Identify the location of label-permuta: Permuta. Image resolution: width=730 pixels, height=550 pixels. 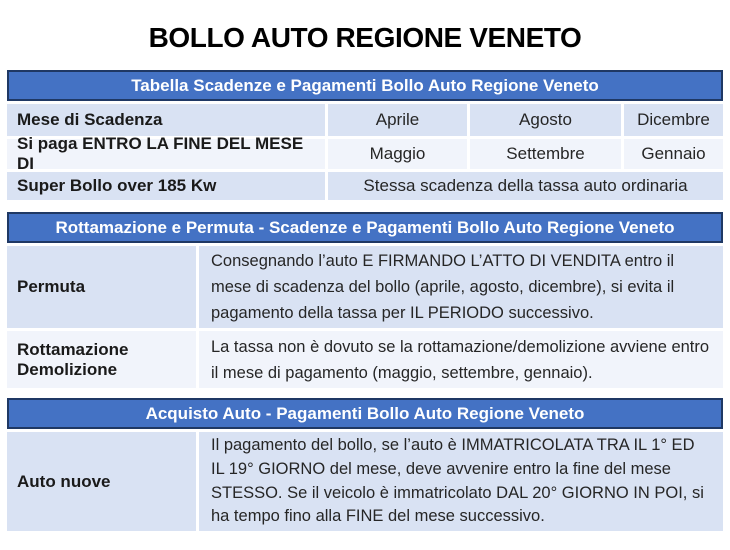
(101, 287).